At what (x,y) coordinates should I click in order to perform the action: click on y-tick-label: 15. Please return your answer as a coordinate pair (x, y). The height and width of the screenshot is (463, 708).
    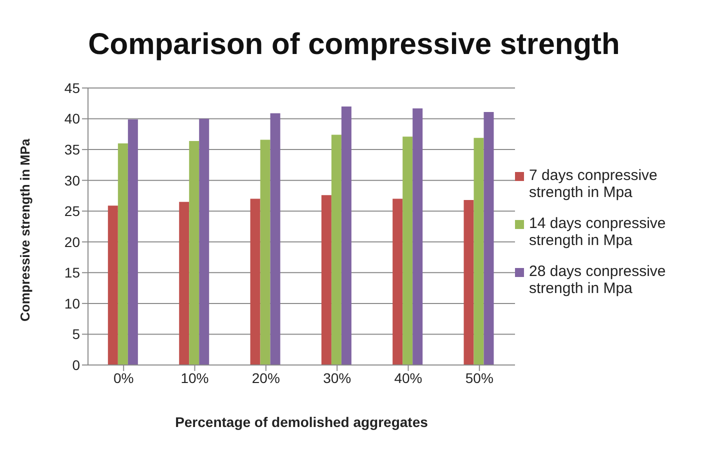
    Looking at the image, I should click on (72, 272).